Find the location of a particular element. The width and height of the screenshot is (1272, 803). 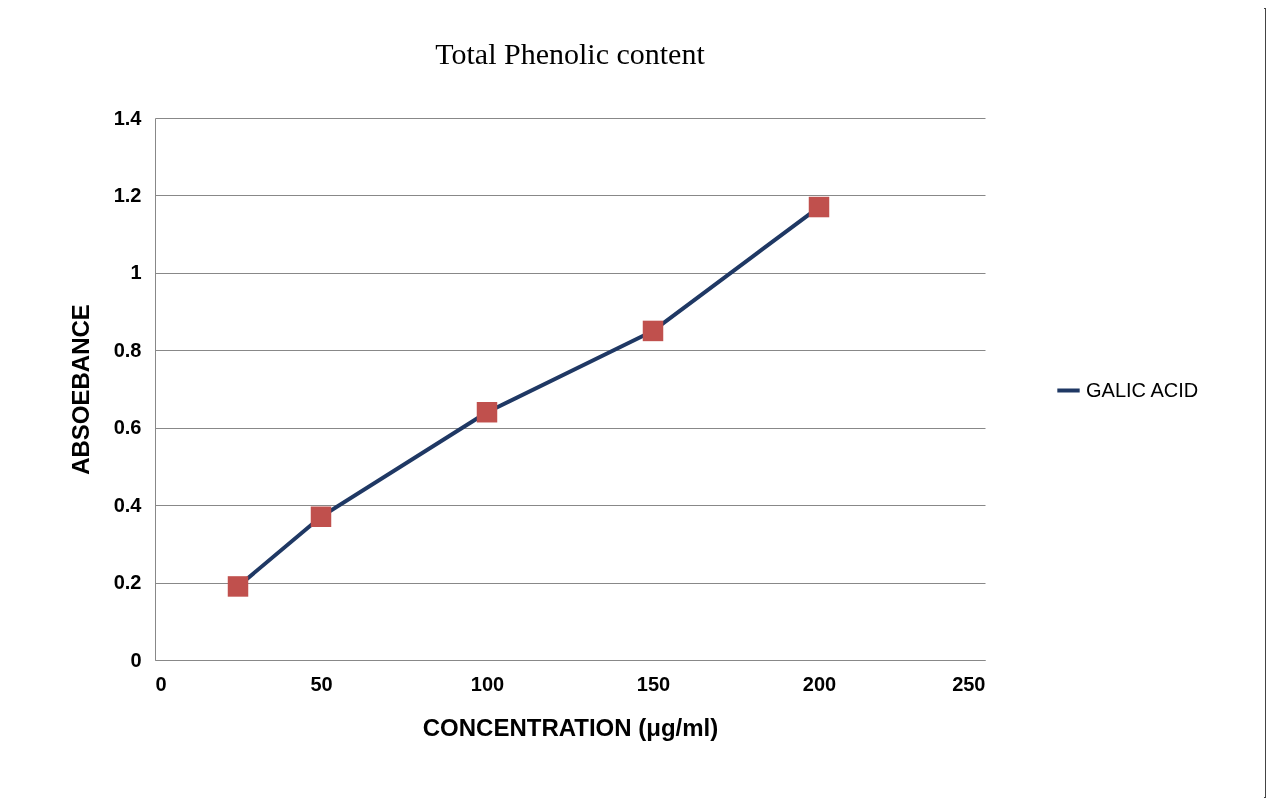

x-axis-title: CONCENTRATION (μg/ml) is located at coordinates (570, 727).